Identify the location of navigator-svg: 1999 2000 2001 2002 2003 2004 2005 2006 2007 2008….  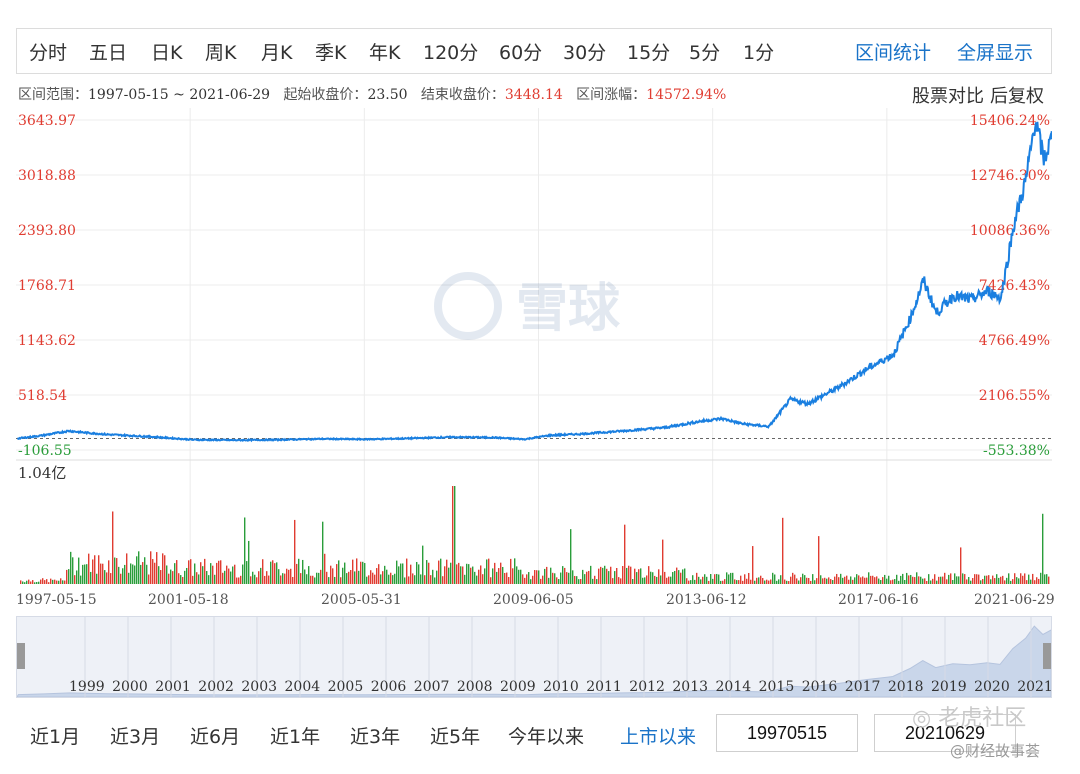
(545, 657).